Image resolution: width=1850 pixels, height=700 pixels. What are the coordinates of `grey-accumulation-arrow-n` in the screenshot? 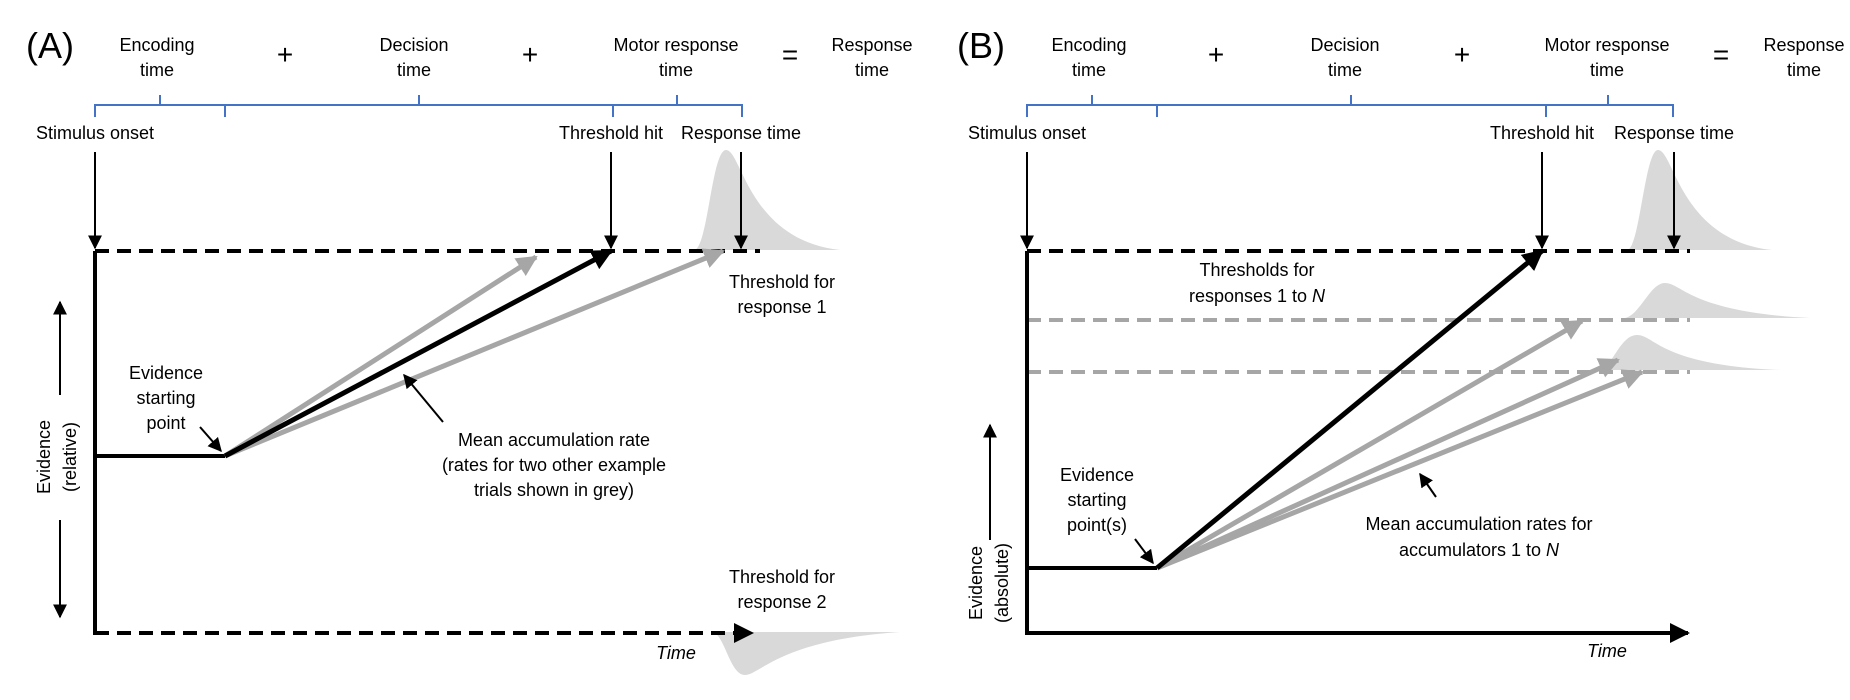 It's located at (1400, 470).